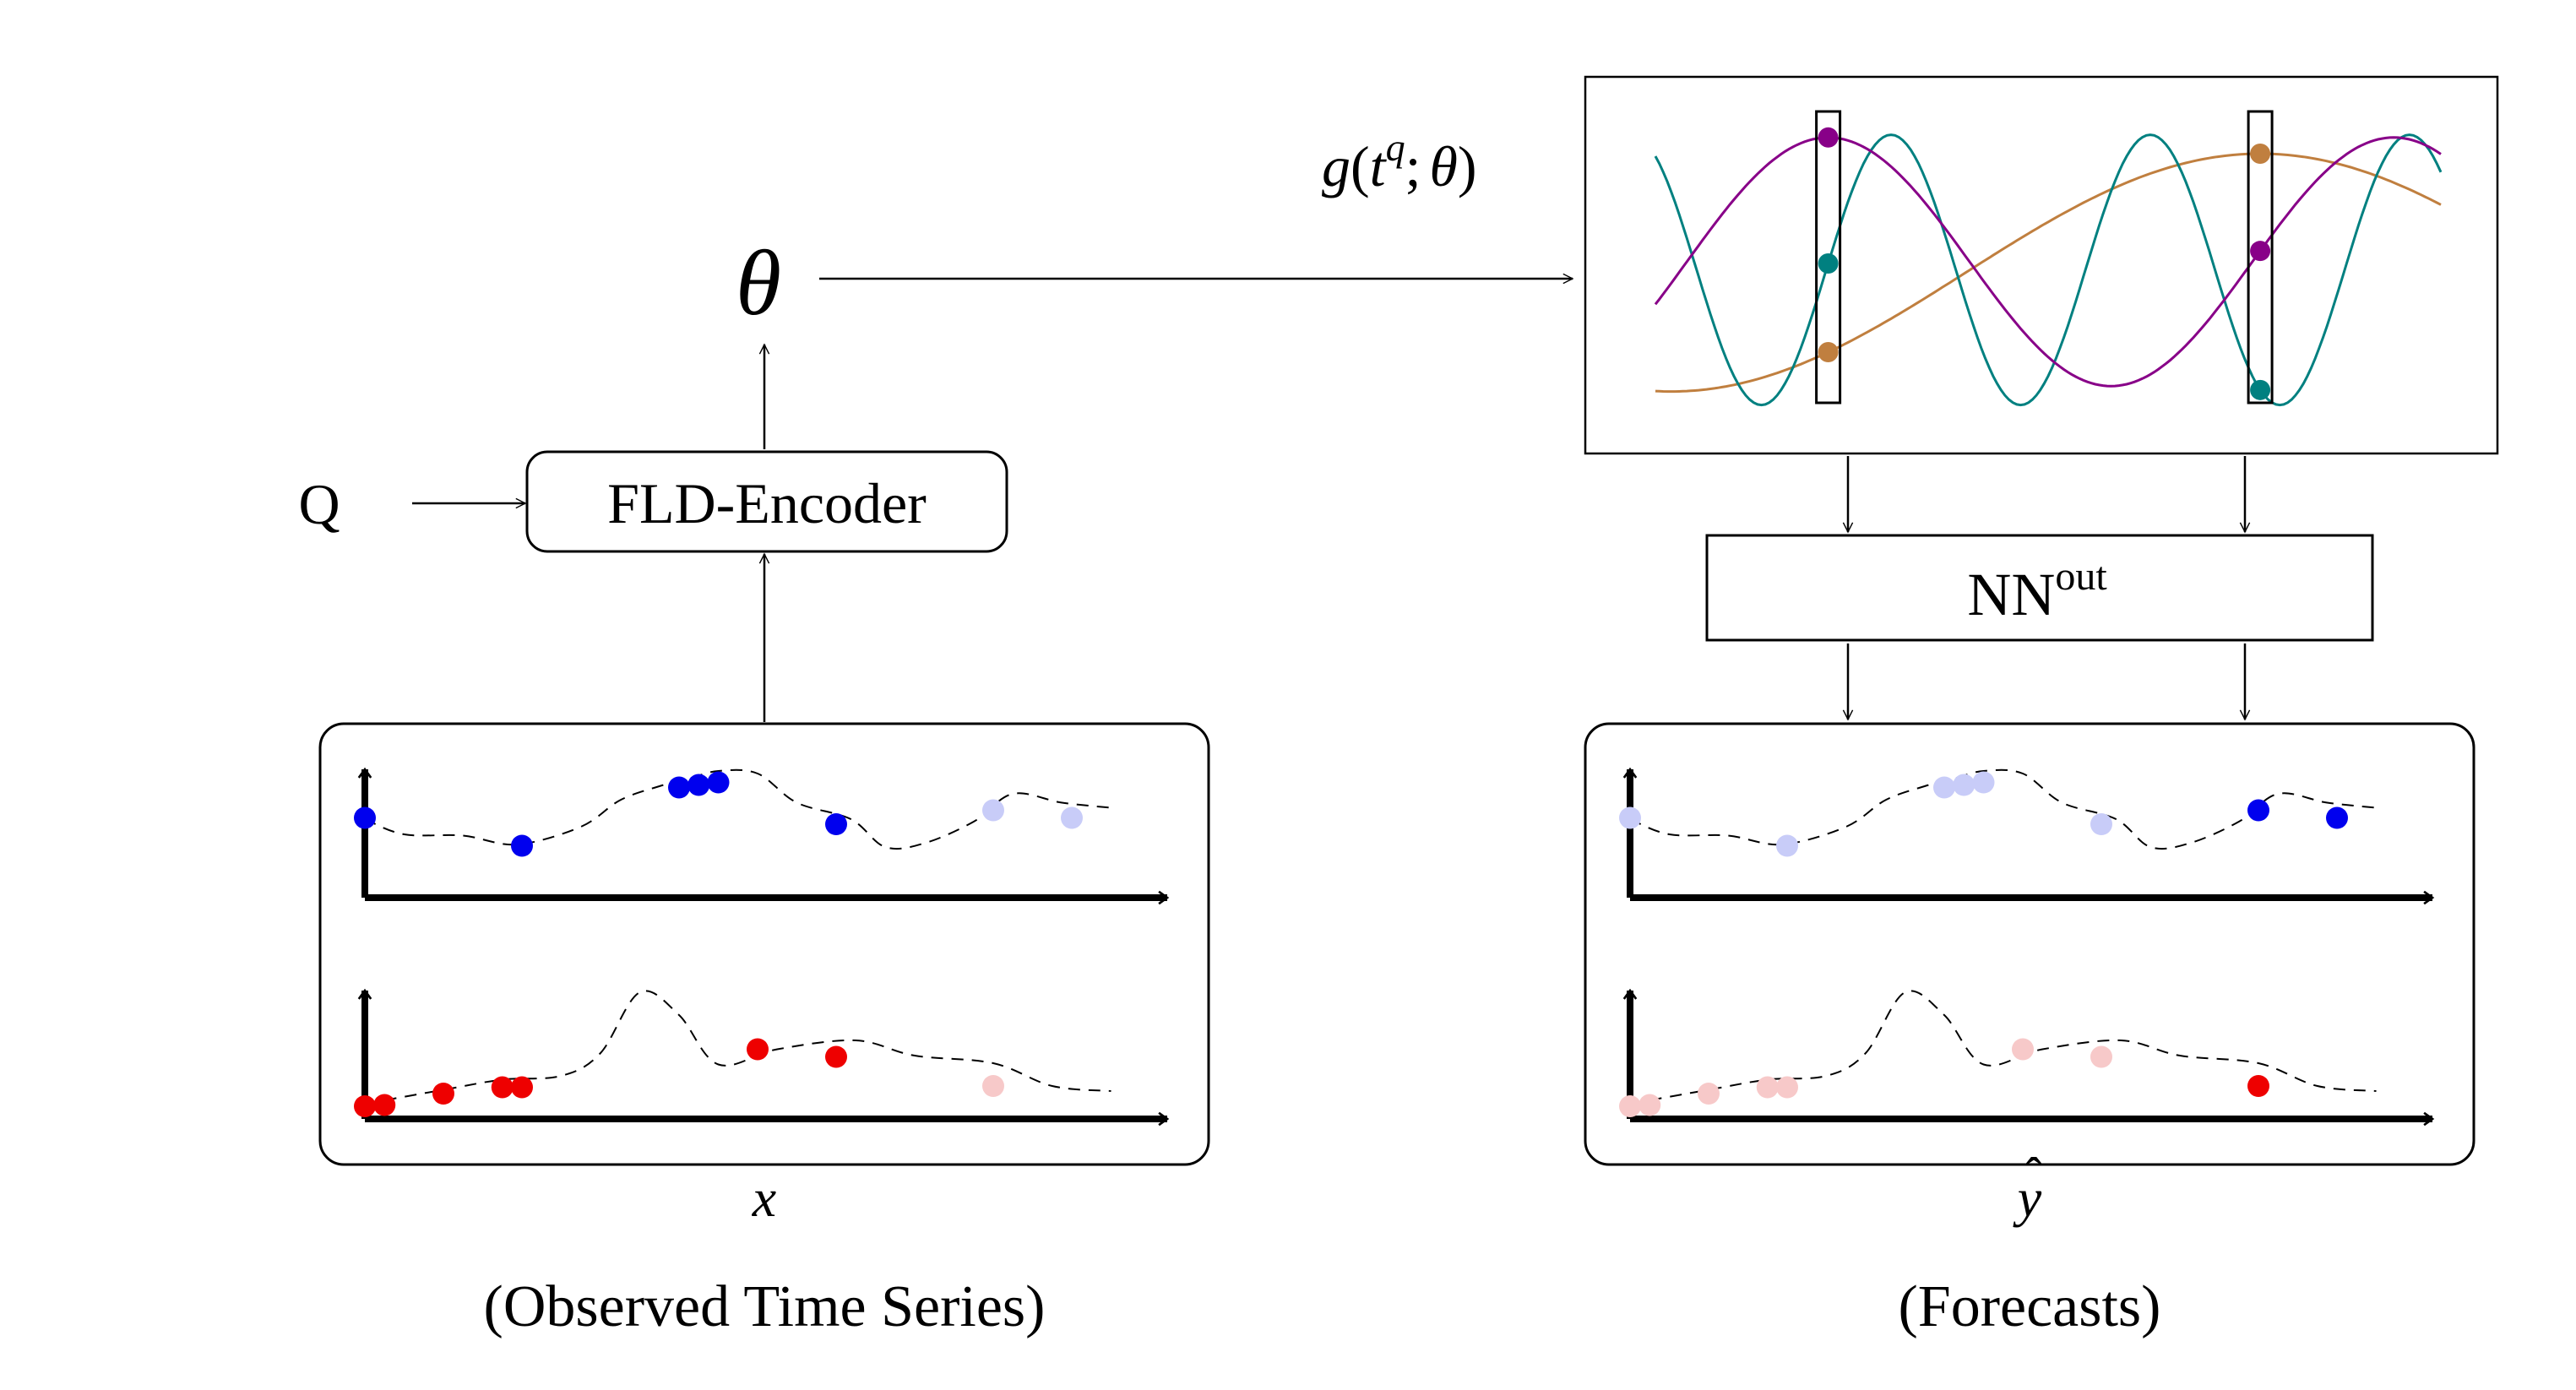 Image resolution: width=2576 pixels, height=1390 pixels. I want to click on basis-function-label: g(tq; θ), so click(1399, 162).